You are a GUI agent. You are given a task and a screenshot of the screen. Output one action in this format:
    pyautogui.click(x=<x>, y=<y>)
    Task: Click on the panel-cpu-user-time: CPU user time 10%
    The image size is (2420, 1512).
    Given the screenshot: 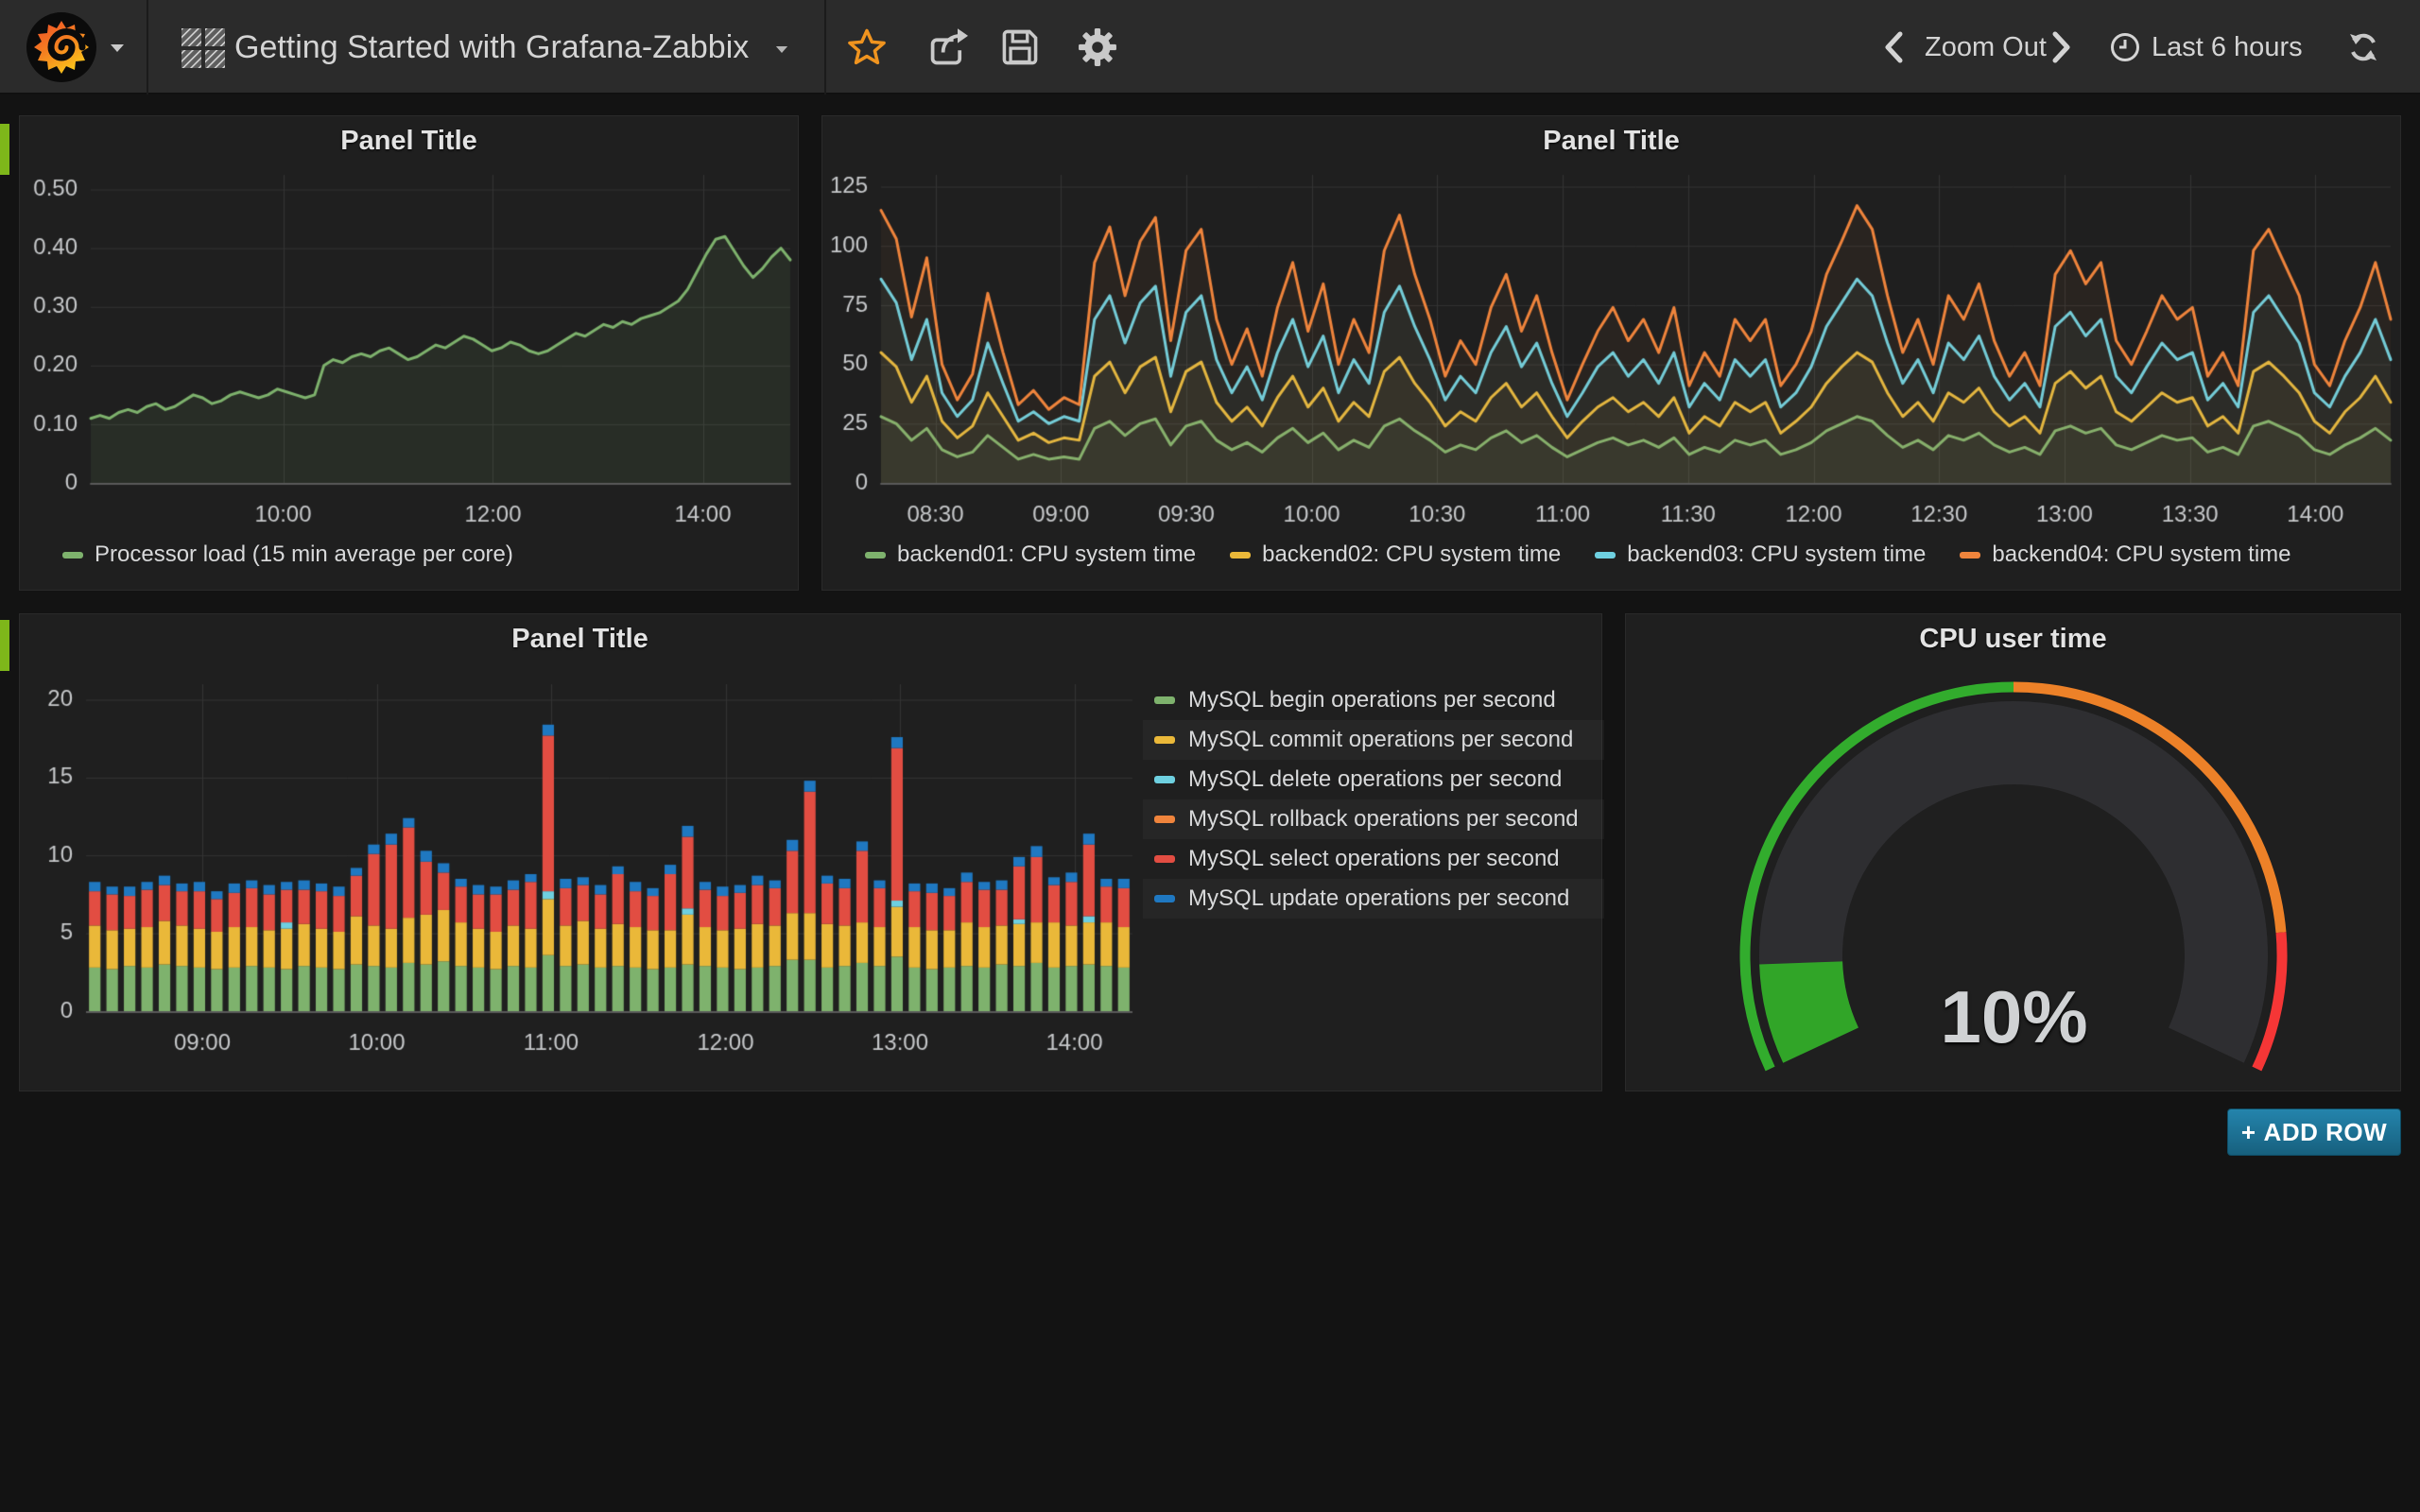 What is the action you would take?
    pyautogui.click(x=2013, y=852)
    